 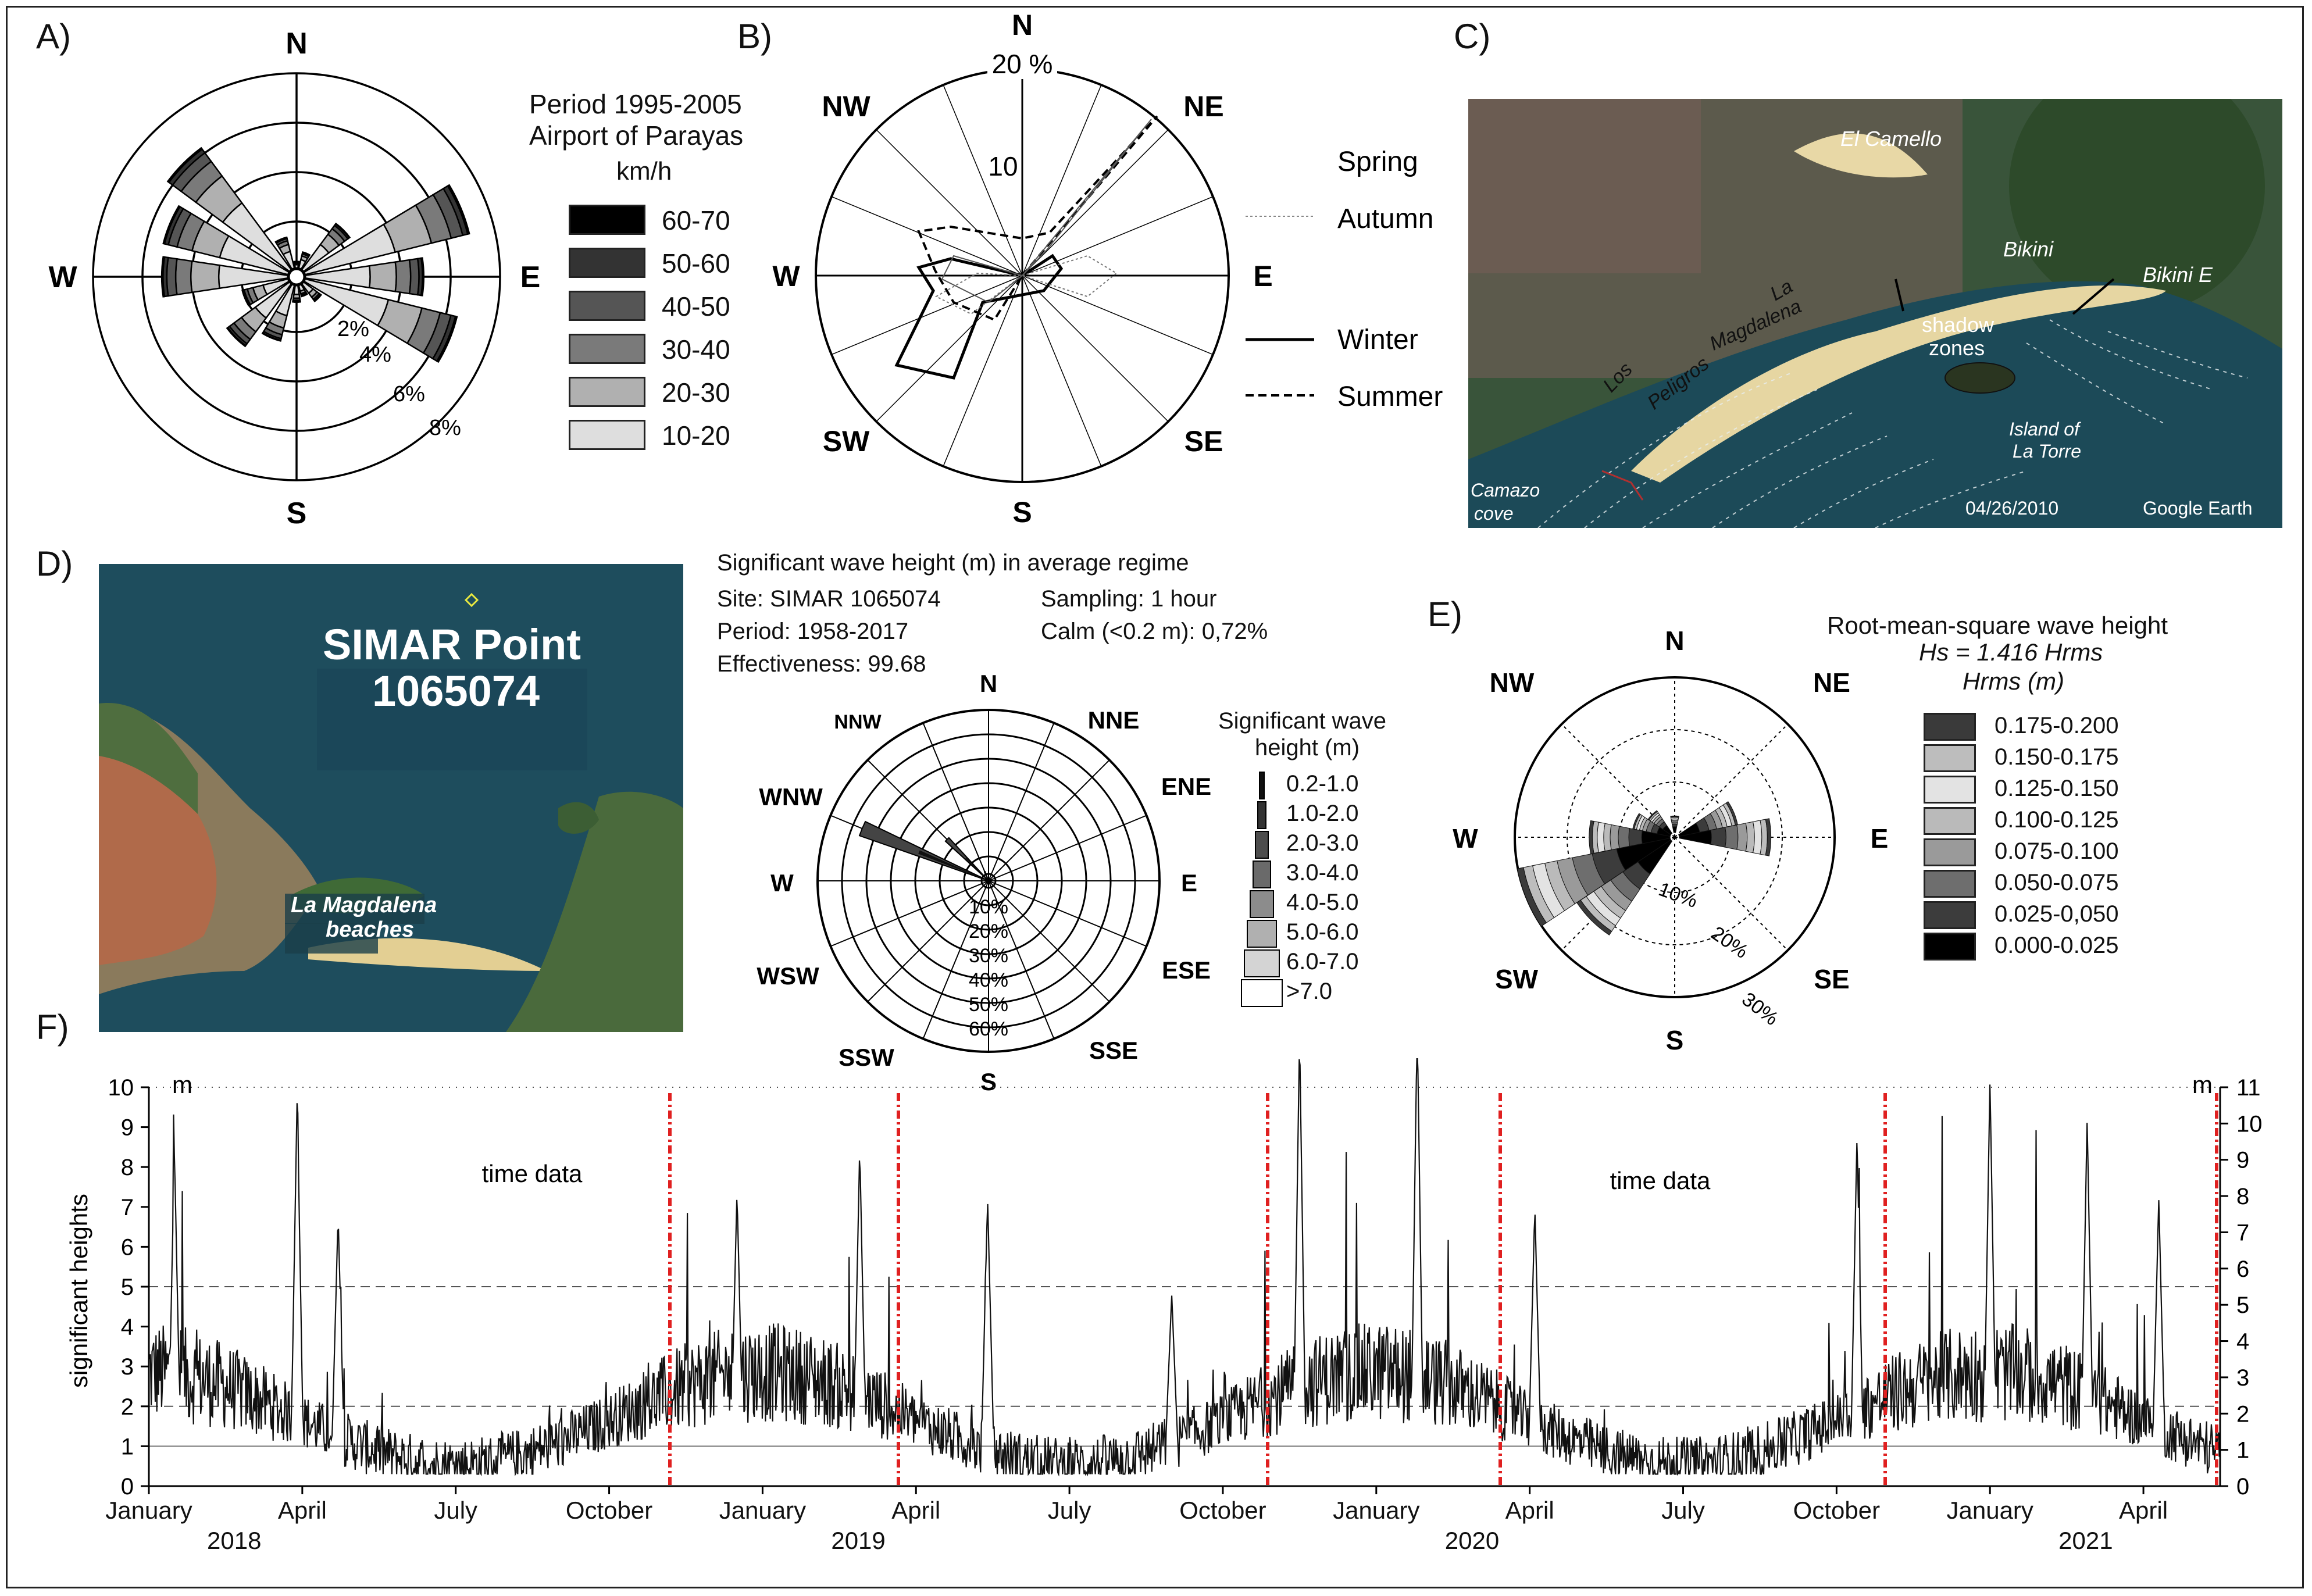 I want to click on d-legend-blocks, so click(x=1262, y=889).